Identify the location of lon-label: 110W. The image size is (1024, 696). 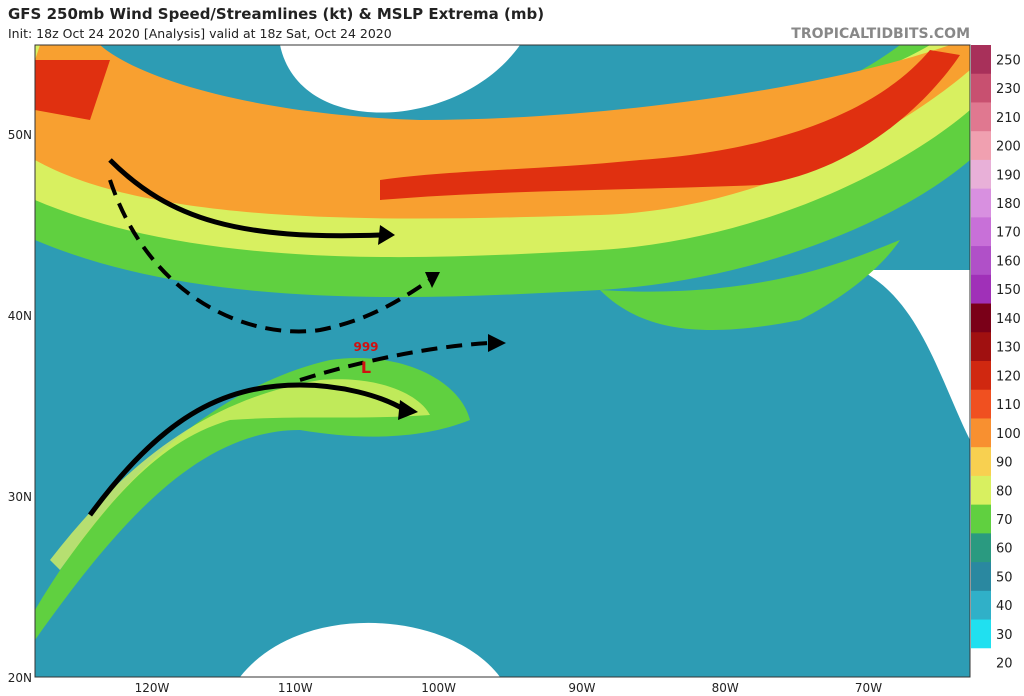
(295, 688).